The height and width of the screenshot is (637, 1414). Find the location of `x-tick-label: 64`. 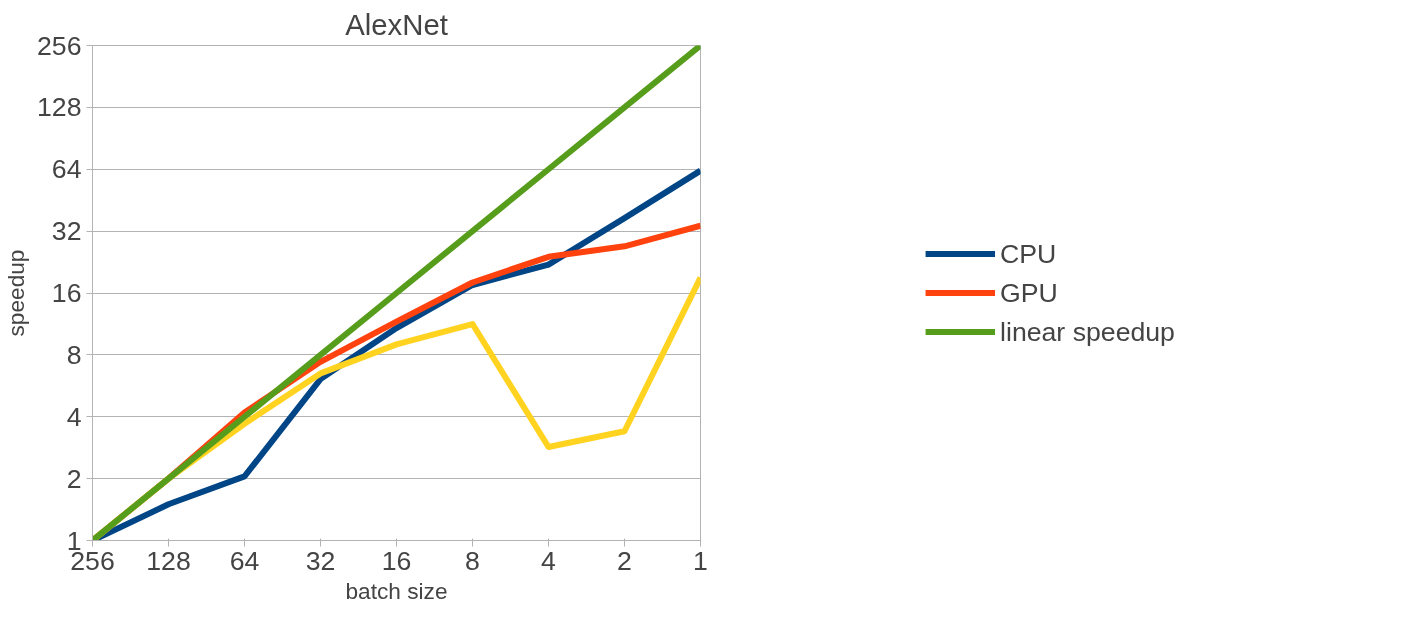

x-tick-label: 64 is located at coordinates (244, 560).